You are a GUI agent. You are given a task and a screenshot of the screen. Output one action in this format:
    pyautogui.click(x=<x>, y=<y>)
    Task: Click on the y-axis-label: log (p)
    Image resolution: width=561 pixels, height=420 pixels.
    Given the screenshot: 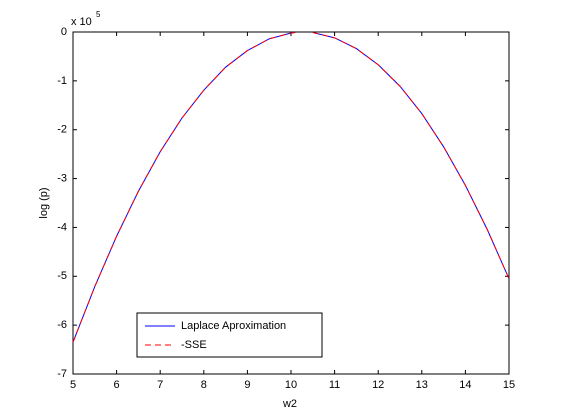 What is the action you would take?
    pyautogui.click(x=44, y=202)
    